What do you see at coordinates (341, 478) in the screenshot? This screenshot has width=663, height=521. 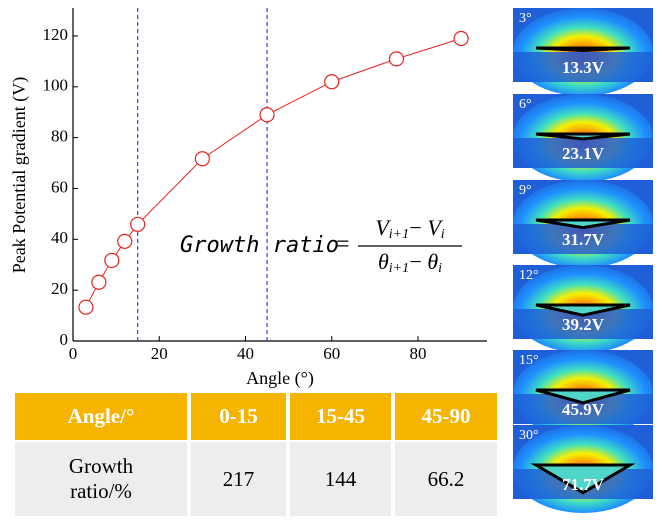 I see `cell: 144` at bounding box center [341, 478].